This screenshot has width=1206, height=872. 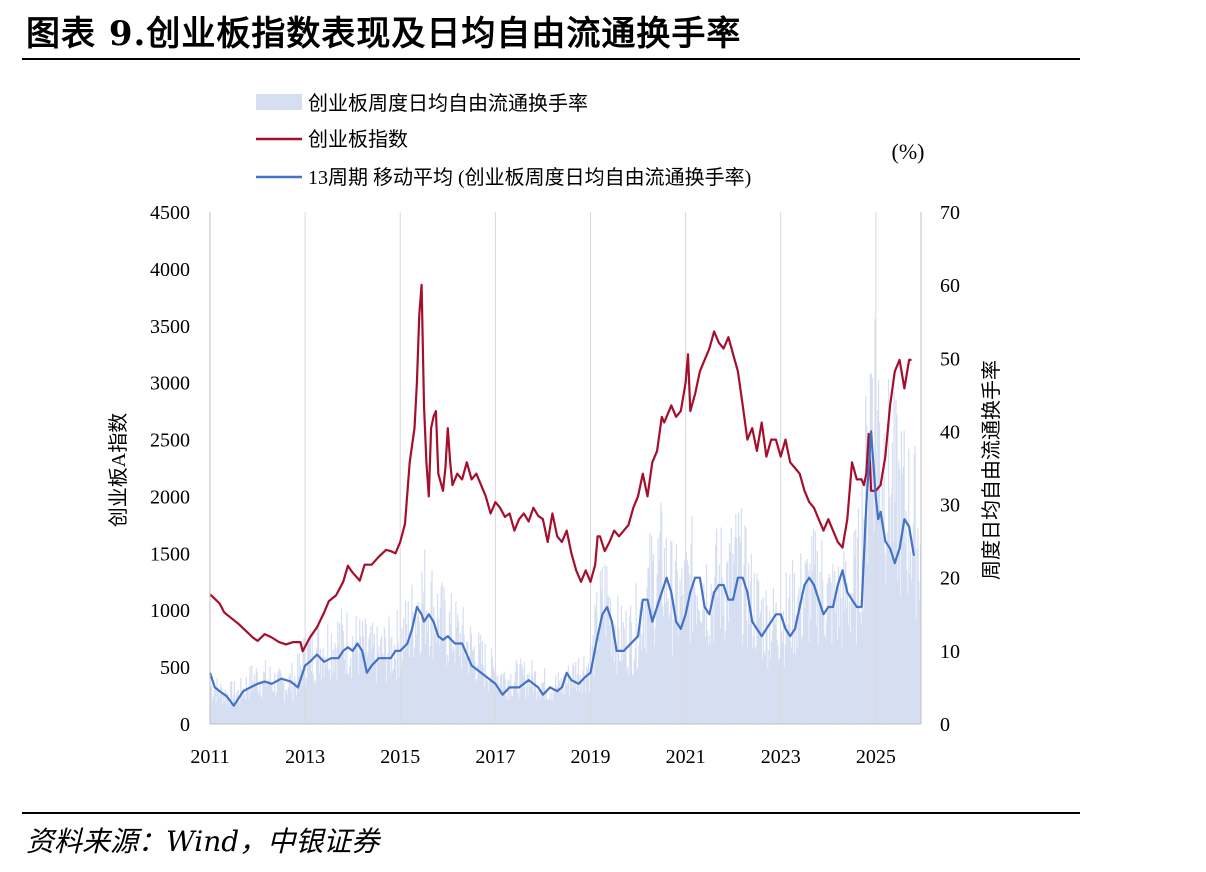 I want to click on y-right-axis-label: 周度日均自由流通换手率, so click(x=991, y=470).